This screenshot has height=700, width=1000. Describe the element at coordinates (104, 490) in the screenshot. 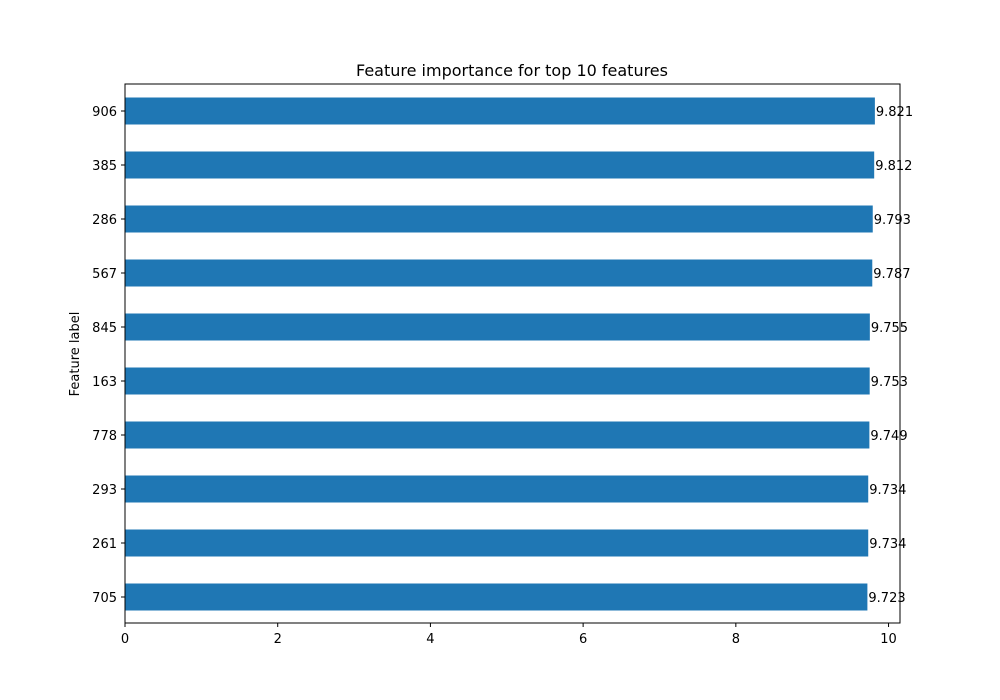

I see `y-tick-label-293: 293` at that location.